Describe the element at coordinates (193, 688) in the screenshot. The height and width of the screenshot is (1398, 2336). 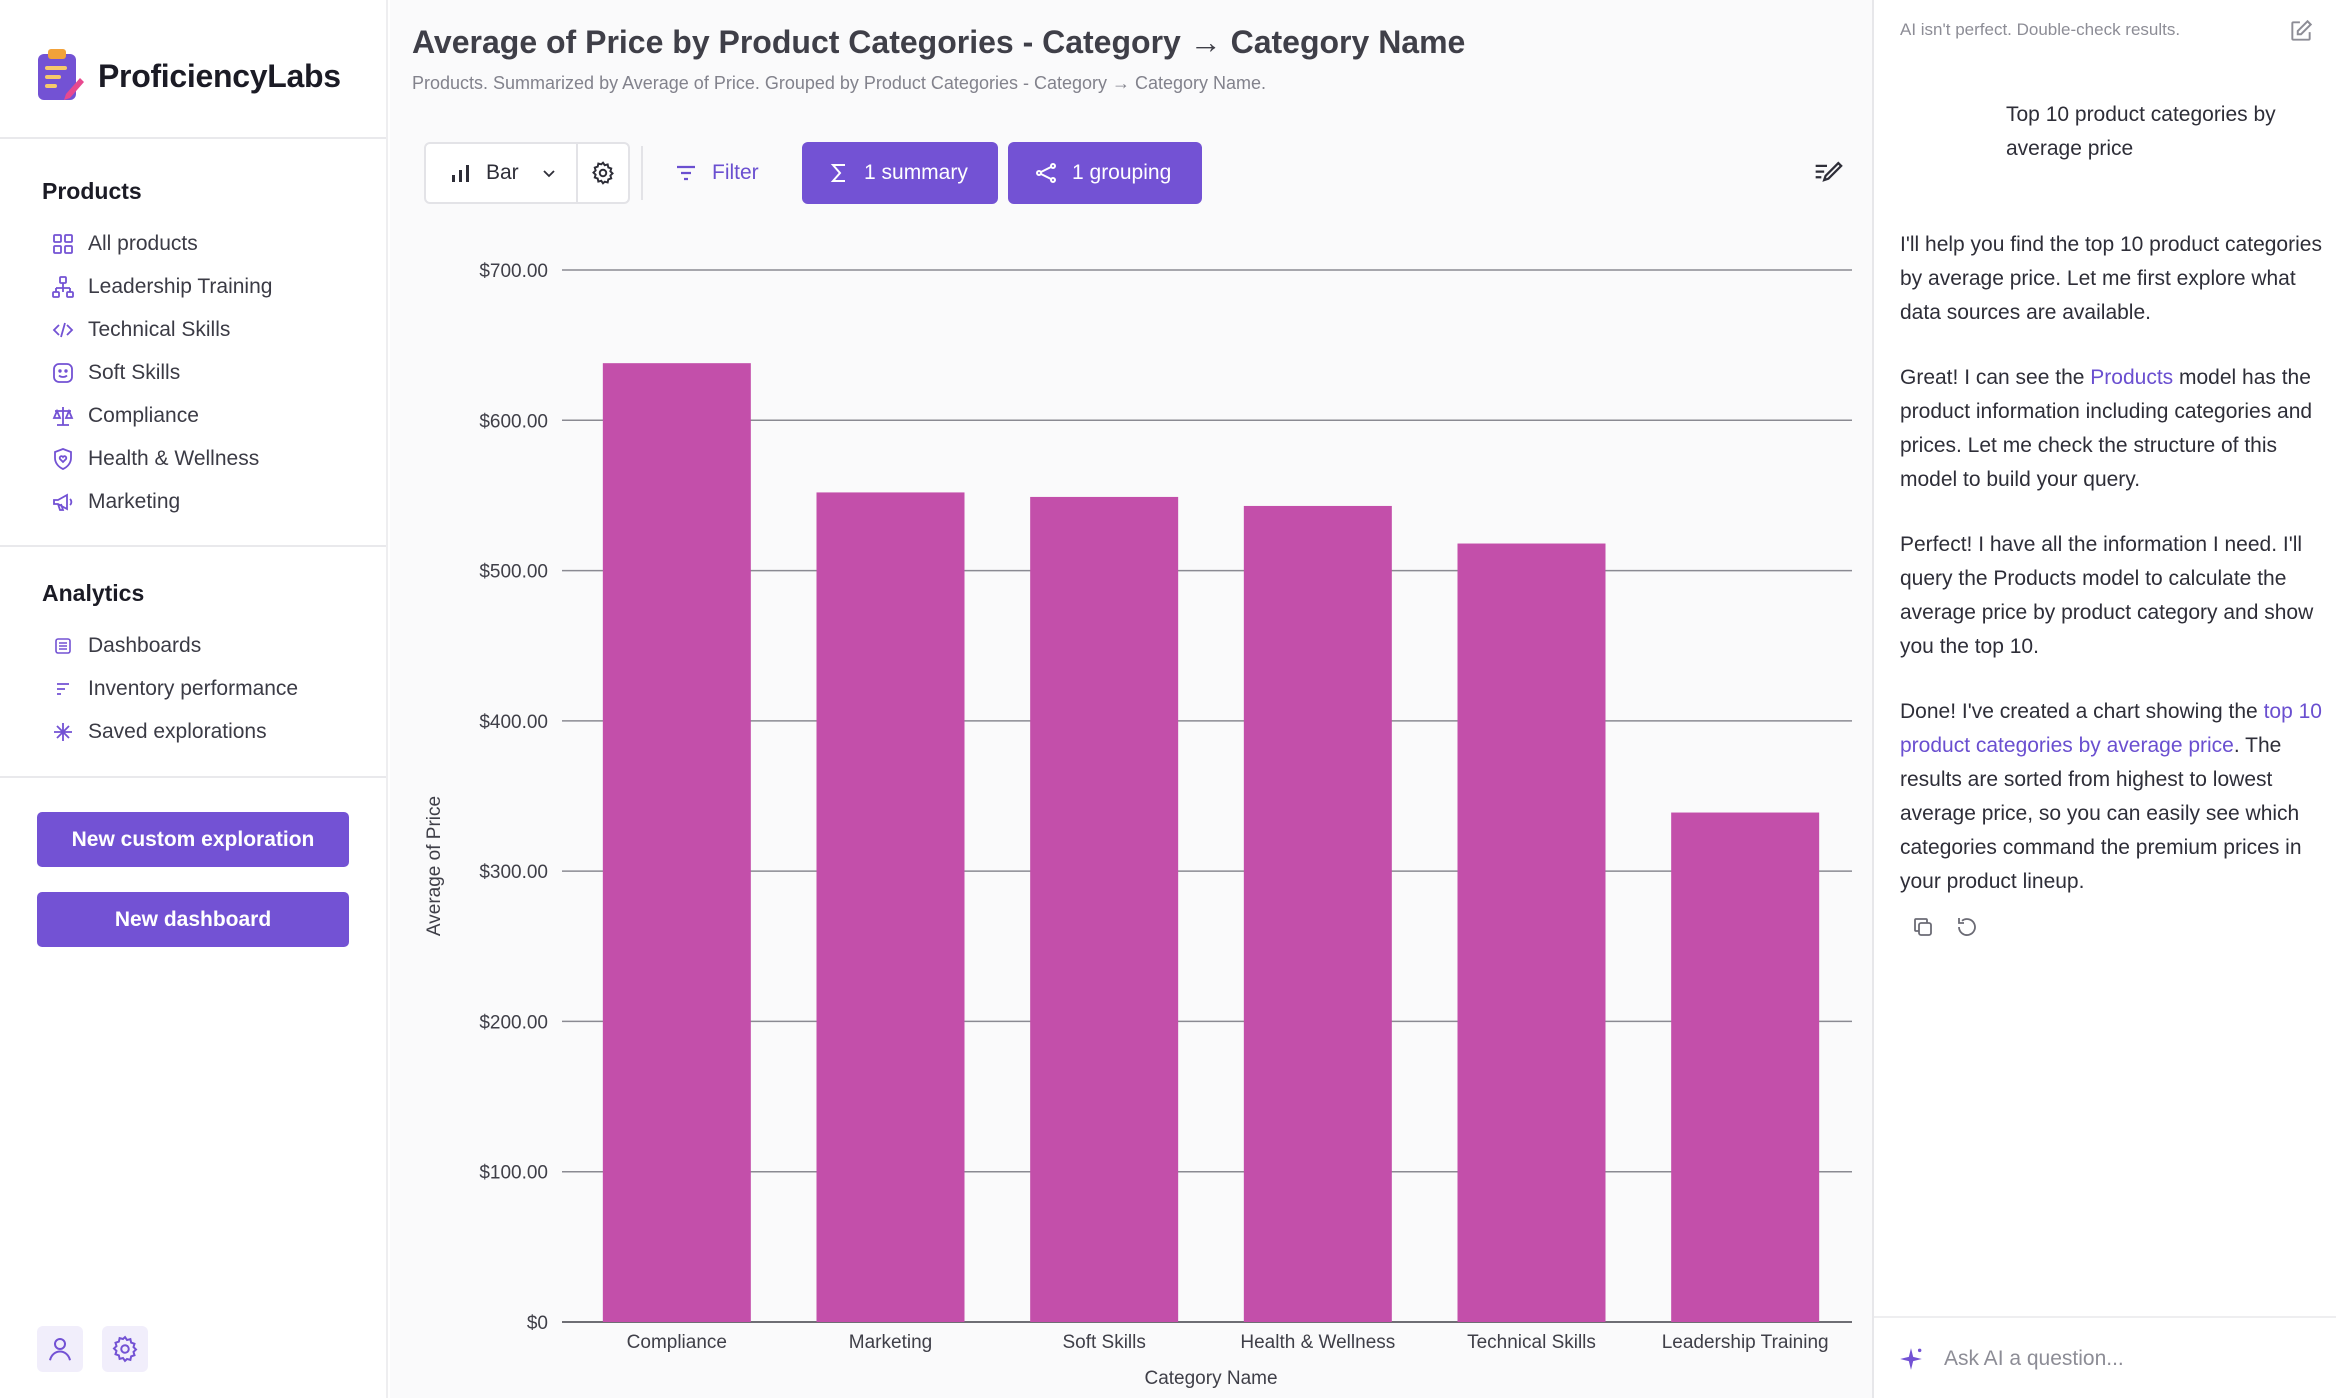
I see `sidebar-item-label: Inventory performance` at that location.